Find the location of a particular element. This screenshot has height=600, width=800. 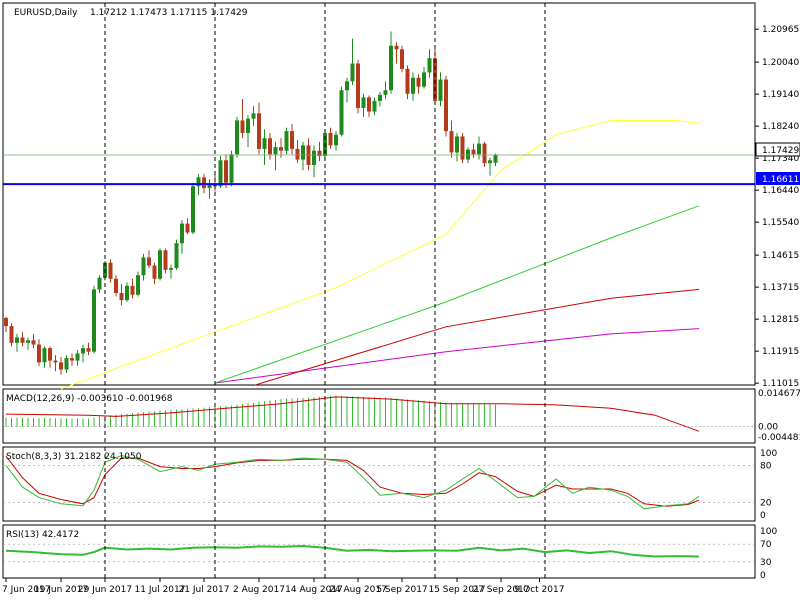

macd-indicator: 0.014677 0.00-0.004481 is located at coordinates (401, 416).